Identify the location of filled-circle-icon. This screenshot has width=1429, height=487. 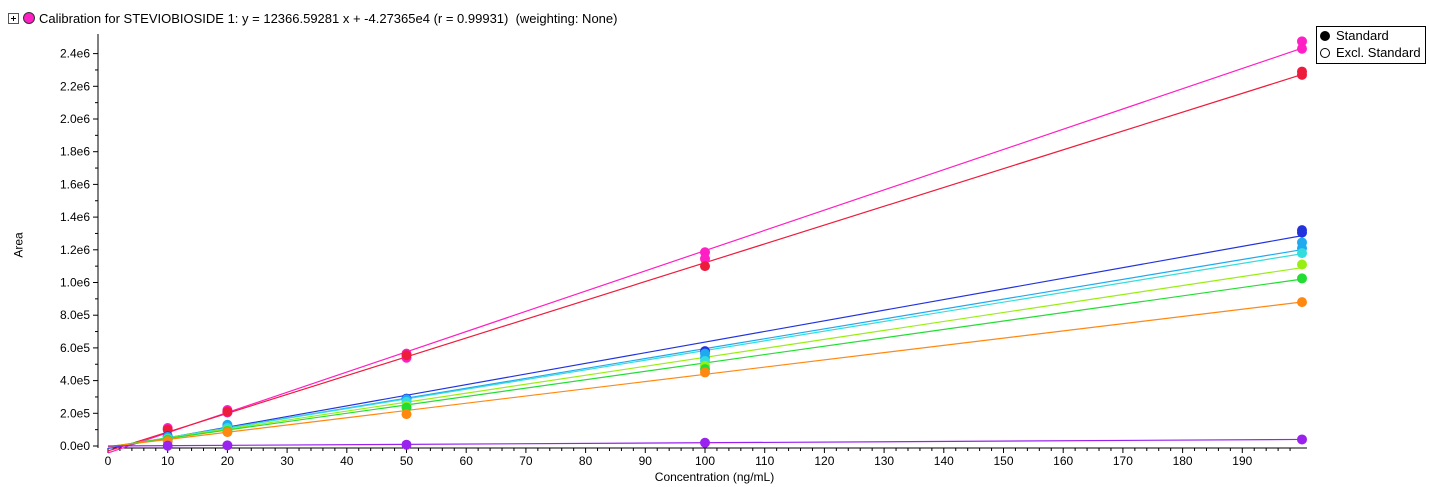
(1325, 35).